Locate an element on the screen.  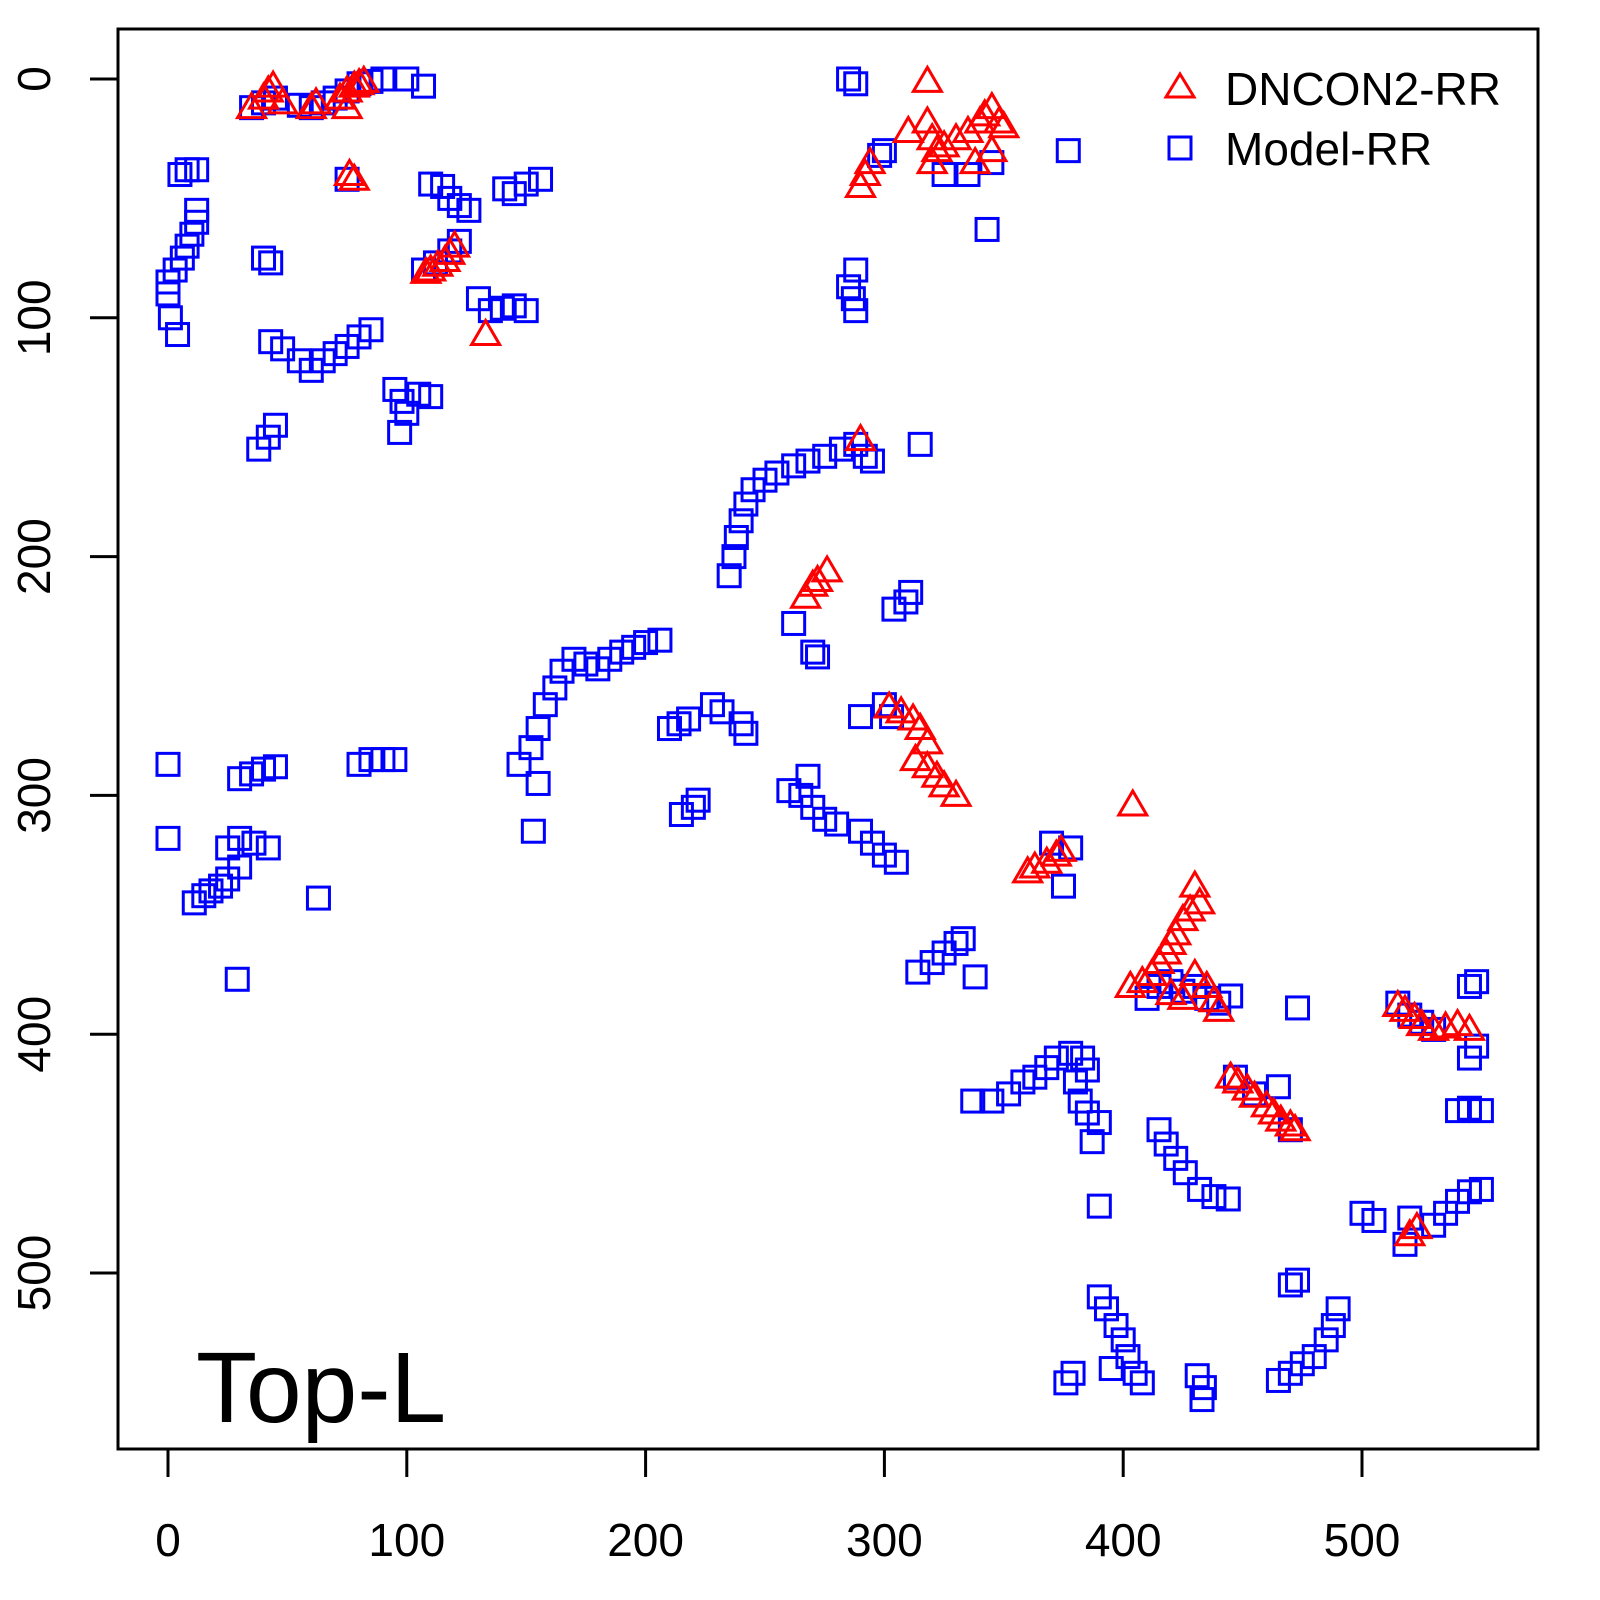
y-tick-label: 400 is located at coordinates (34, 1034).